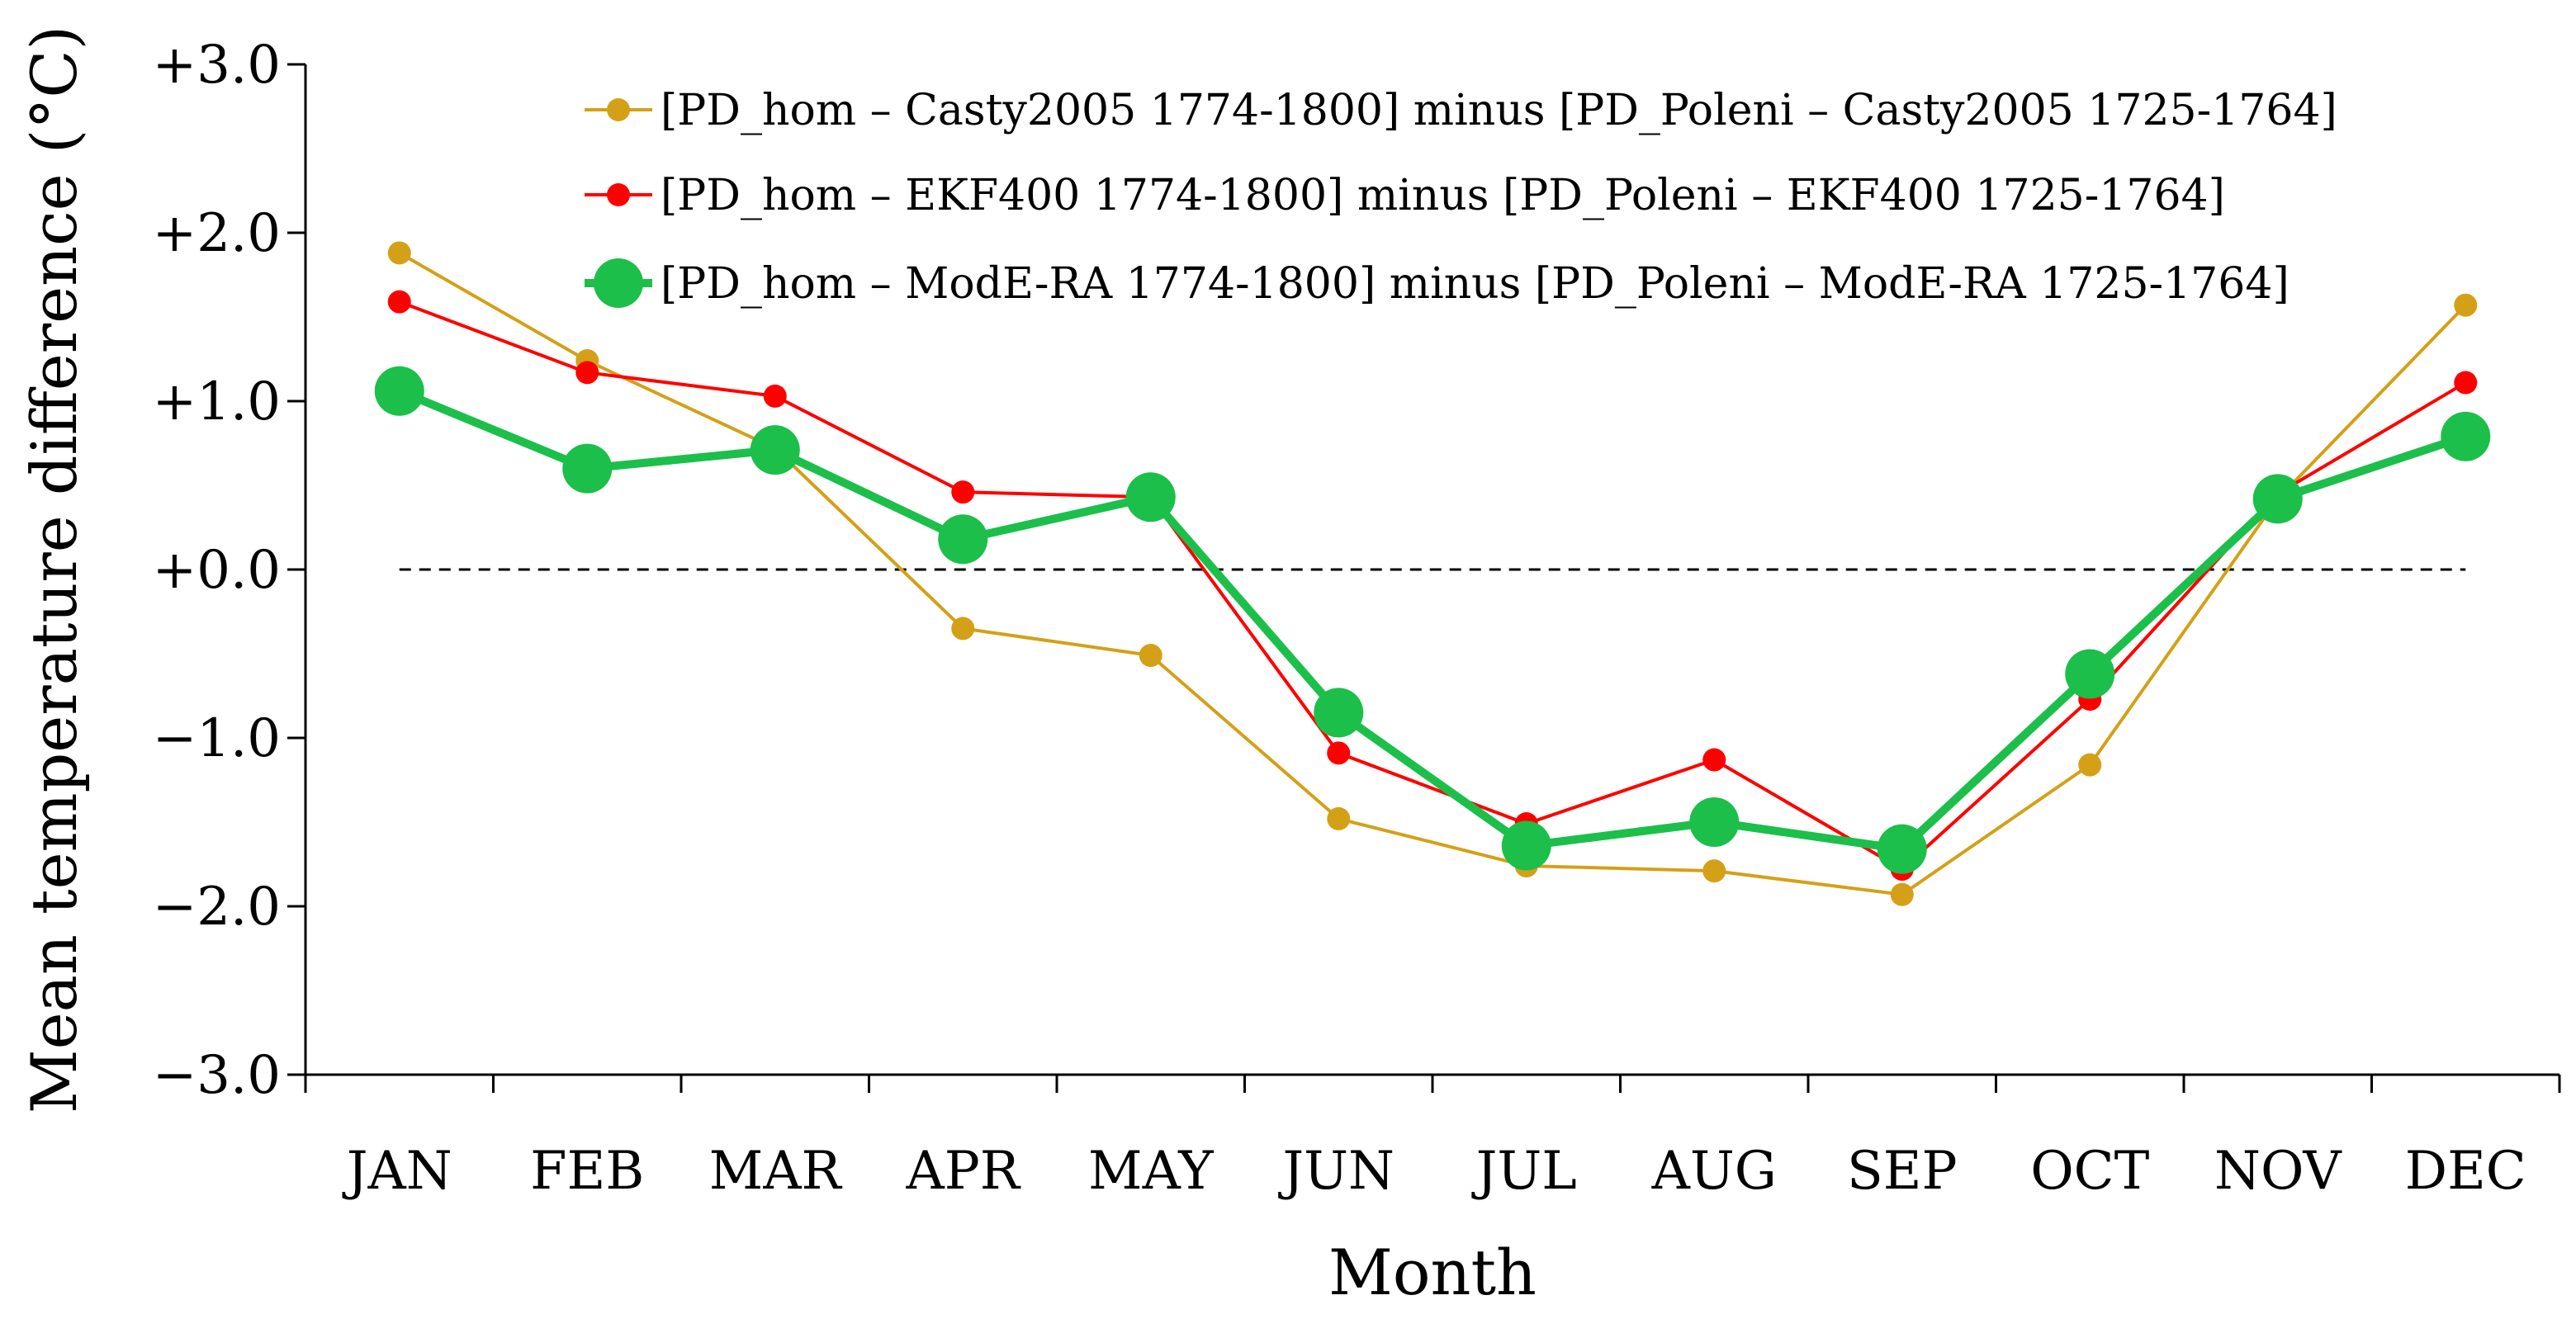 The height and width of the screenshot is (1319, 2576). Describe the element at coordinates (217, 233) in the screenshot. I see `y-tick-label: +2.0` at that location.